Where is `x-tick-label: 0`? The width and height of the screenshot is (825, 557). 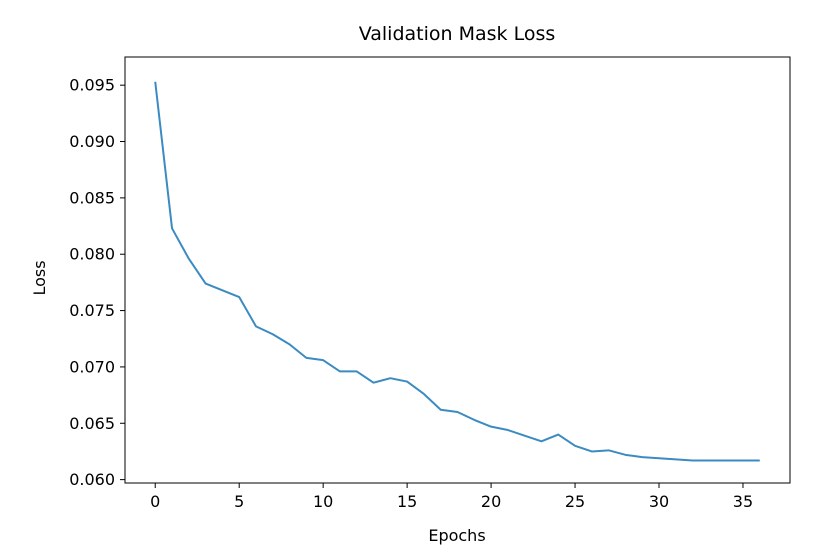
x-tick-label: 0 is located at coordinates (155, 501).